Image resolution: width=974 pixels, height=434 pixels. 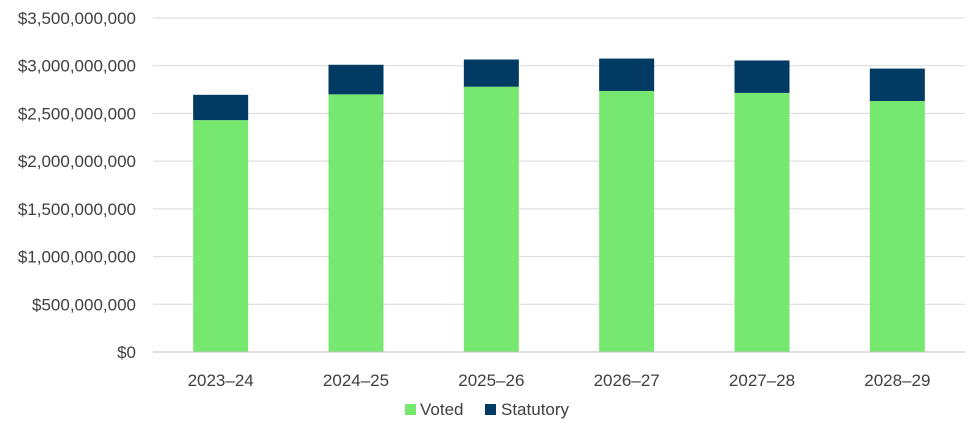 I want to click on bar-statutory-2023–24, so click(x=221, y=107).